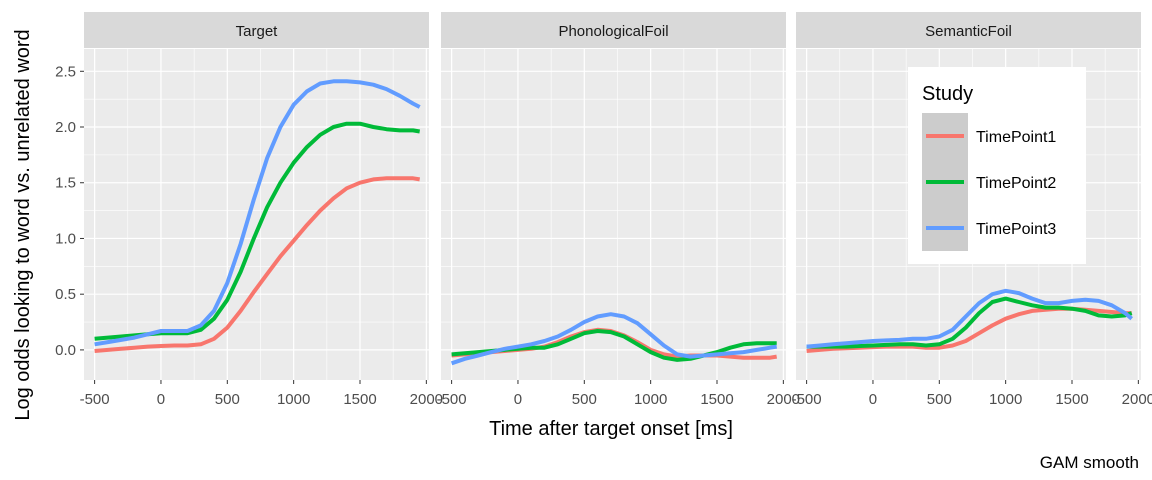 This screenshot has height=480, width=1152. I want to click on series-line-TimePoint1, so click(257, 264).